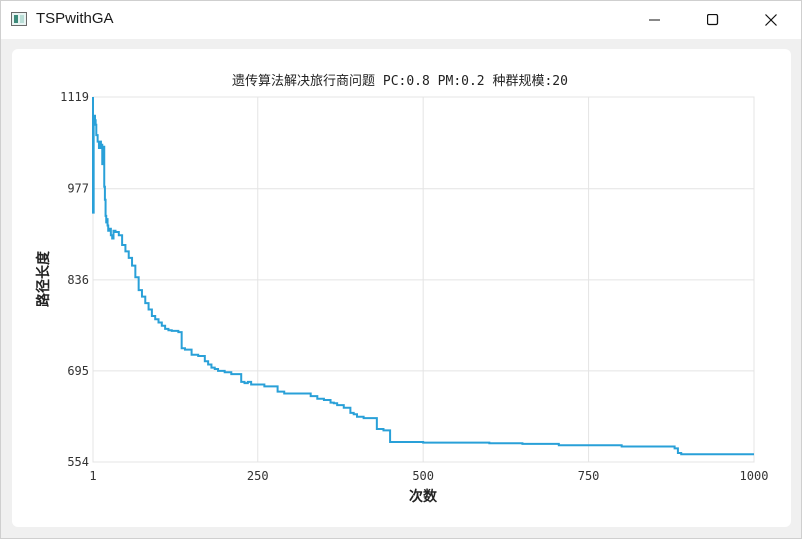  What do you see at coordinates (78, 371) in the screenshot?
I see `y-tick-label: 695` at bounding box center [78, 371].